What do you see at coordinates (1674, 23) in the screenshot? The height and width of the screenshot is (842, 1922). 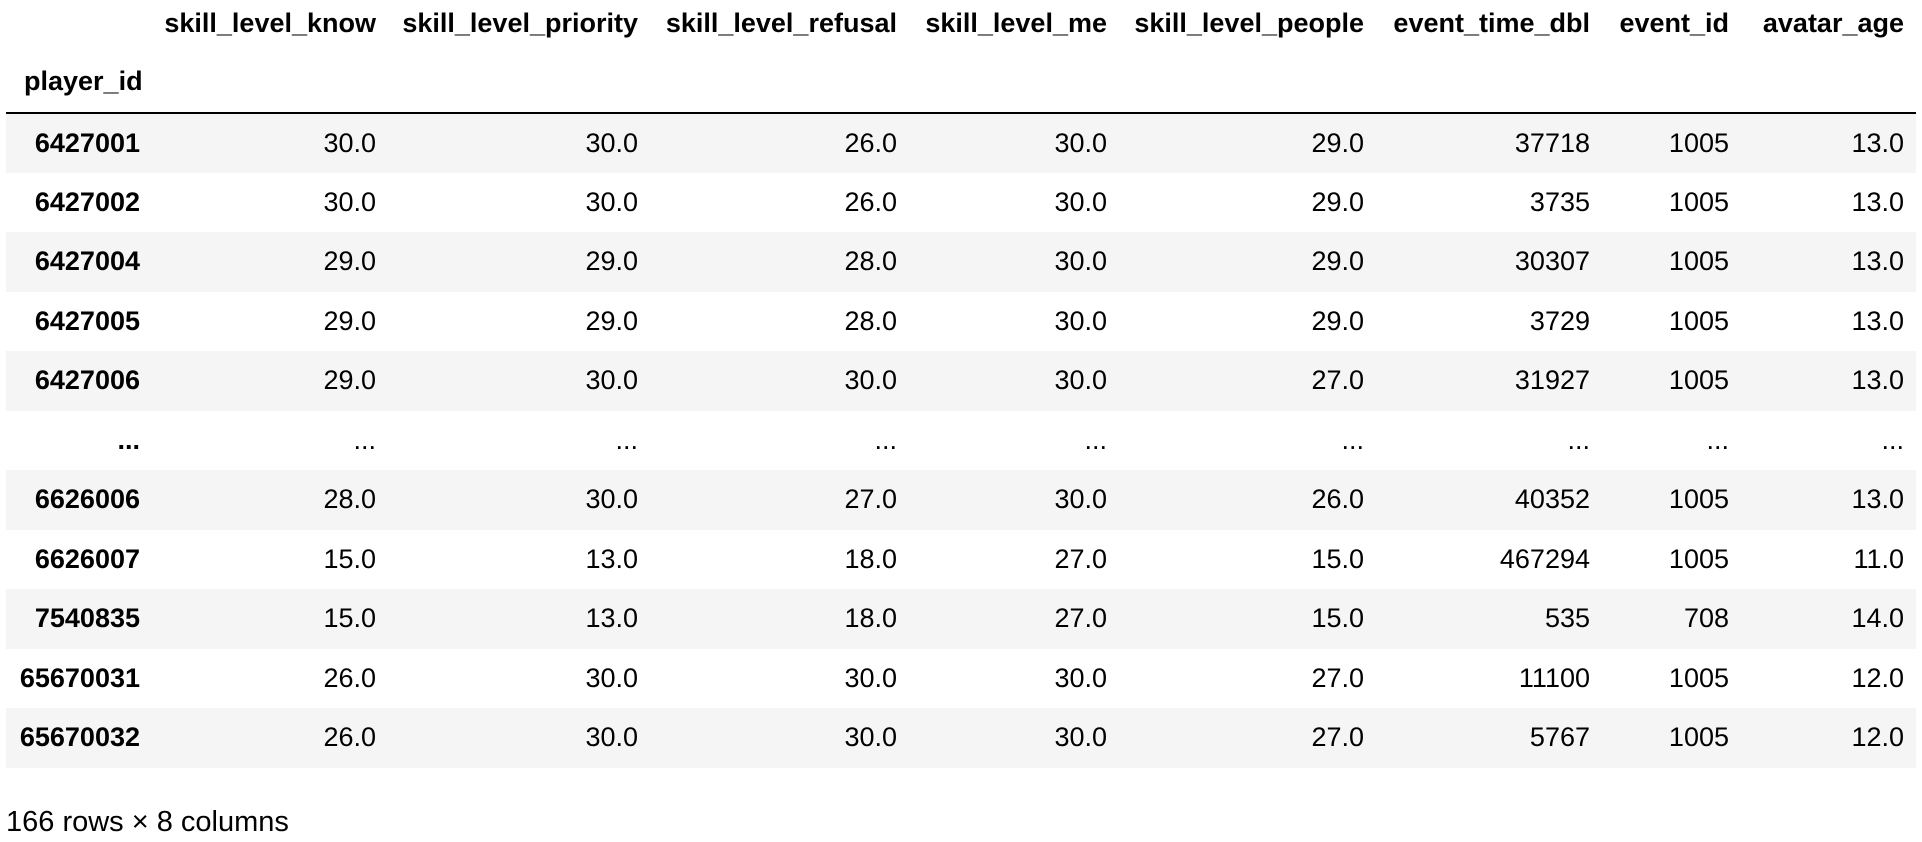 I see `column-header: event_id` at bounding box center [1674, 23].